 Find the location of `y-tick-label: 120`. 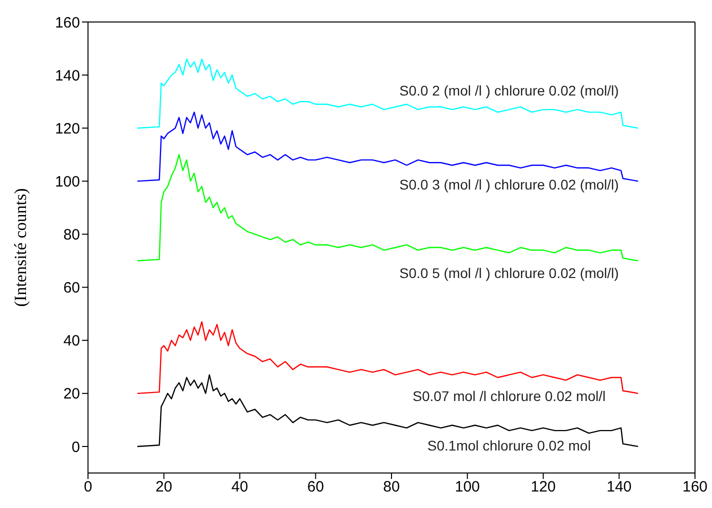

y-tick-label: 120 is located at coordinates (67, 129).